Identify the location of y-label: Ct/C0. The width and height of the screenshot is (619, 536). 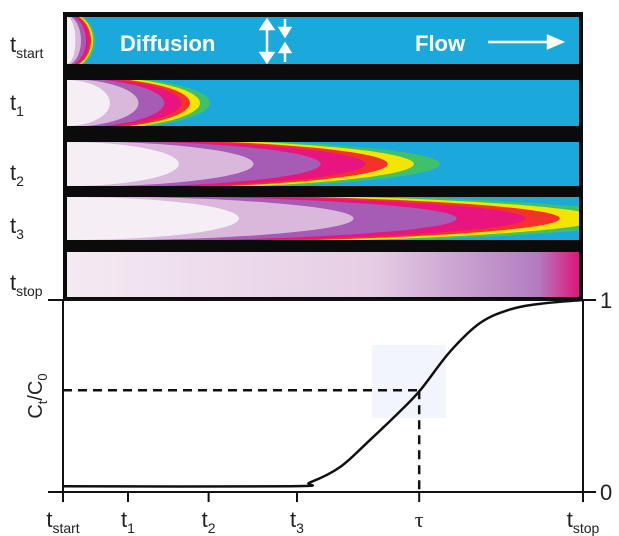
(37, 395).